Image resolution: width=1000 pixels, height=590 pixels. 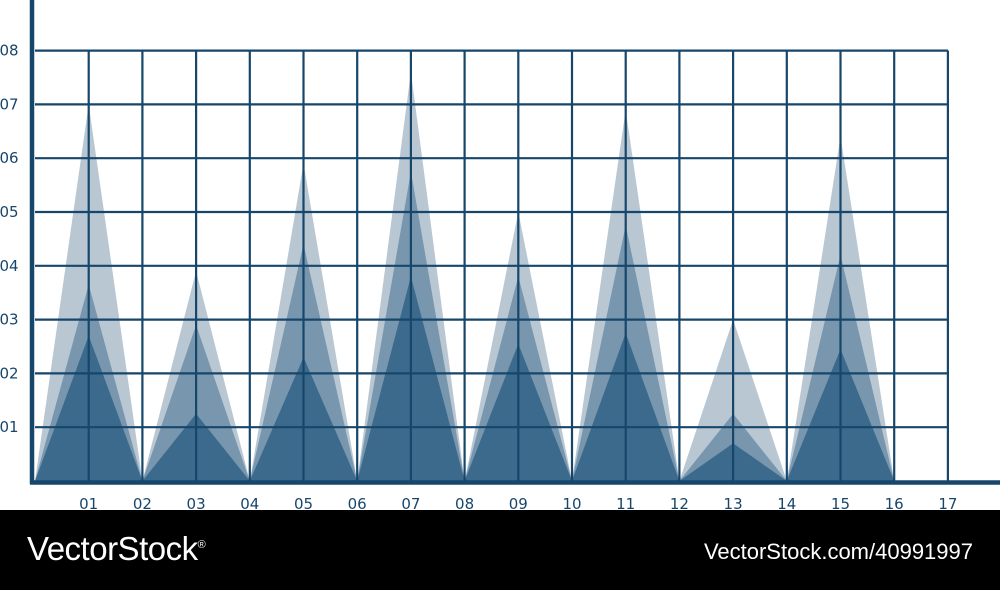 I want to click on y-tick-labels: 01 02 03 04 05 06 07 08, so click(x=9, y=239).